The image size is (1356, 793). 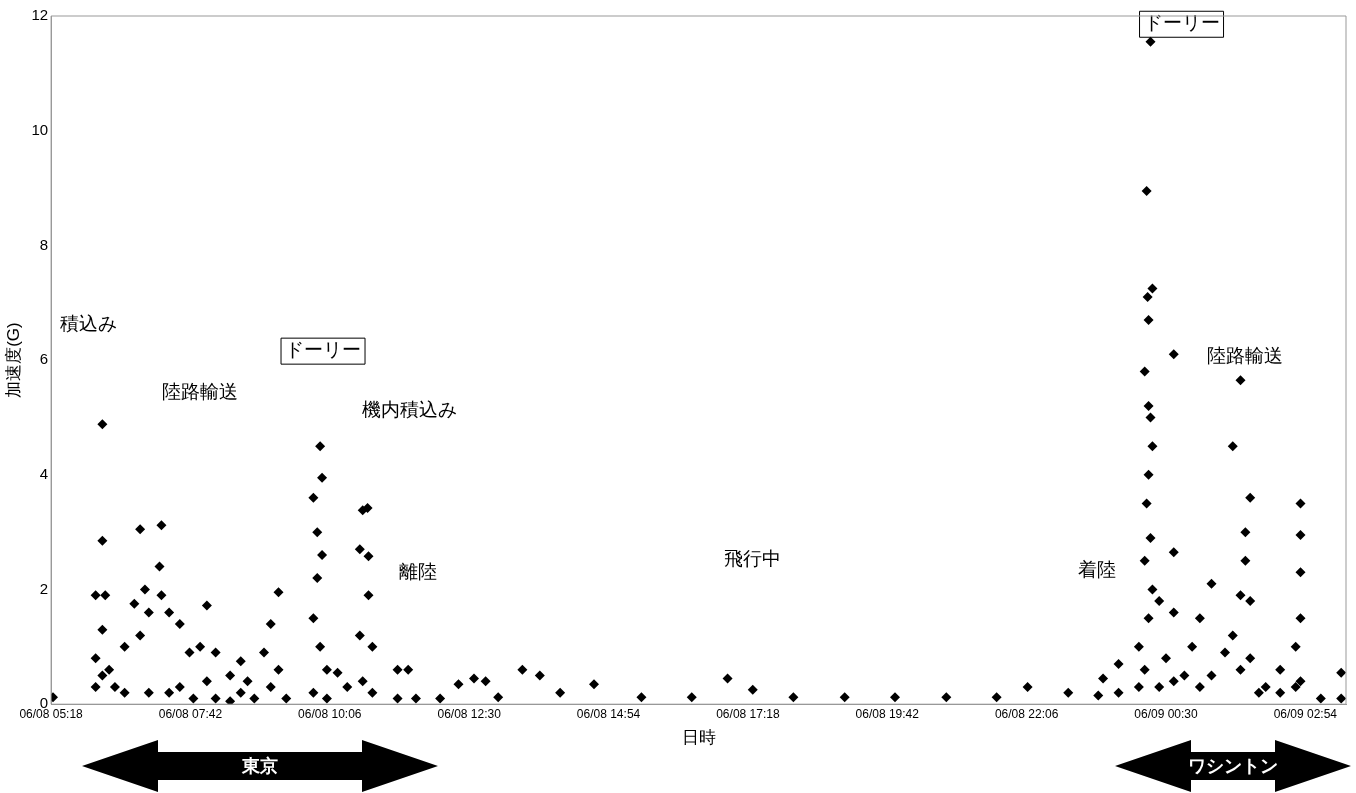 What do you see at coordinates (89, 322) in the screenshot?
I see `annotation: 積込み` at bounding box center [89, 322].